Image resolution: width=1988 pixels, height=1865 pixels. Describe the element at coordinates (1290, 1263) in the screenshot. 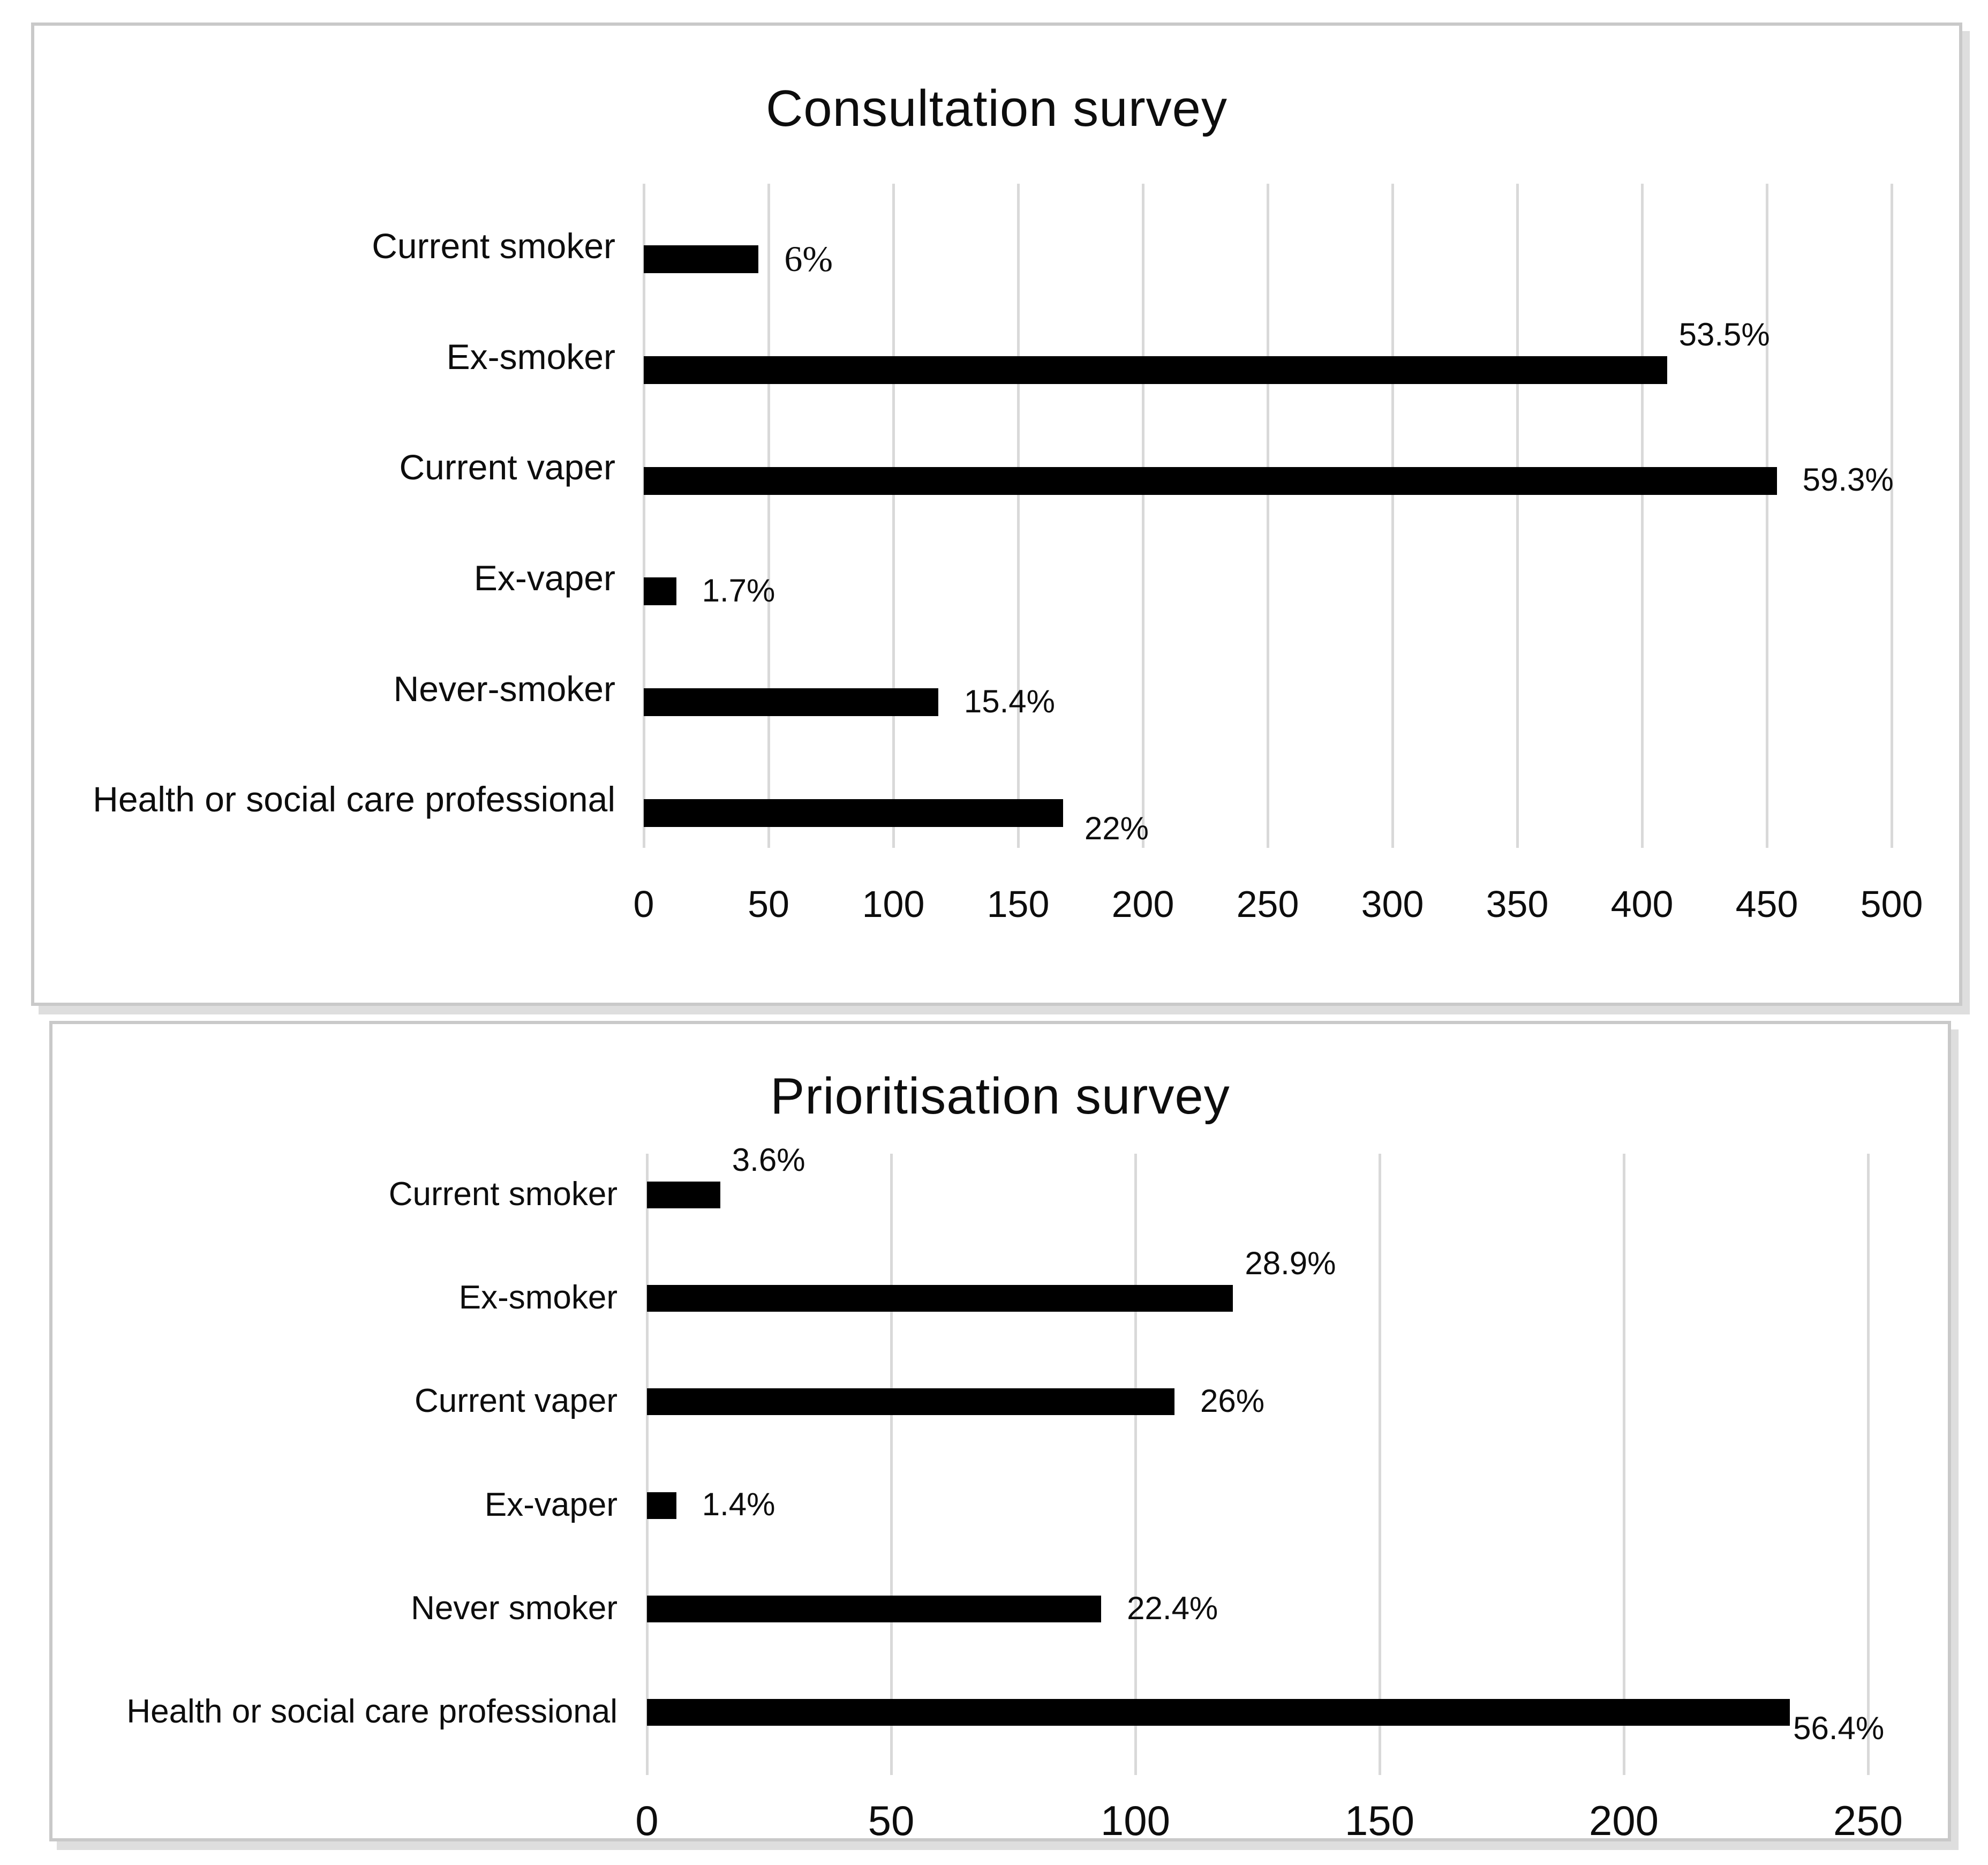

I see `value-label: 28.9%` at that location.